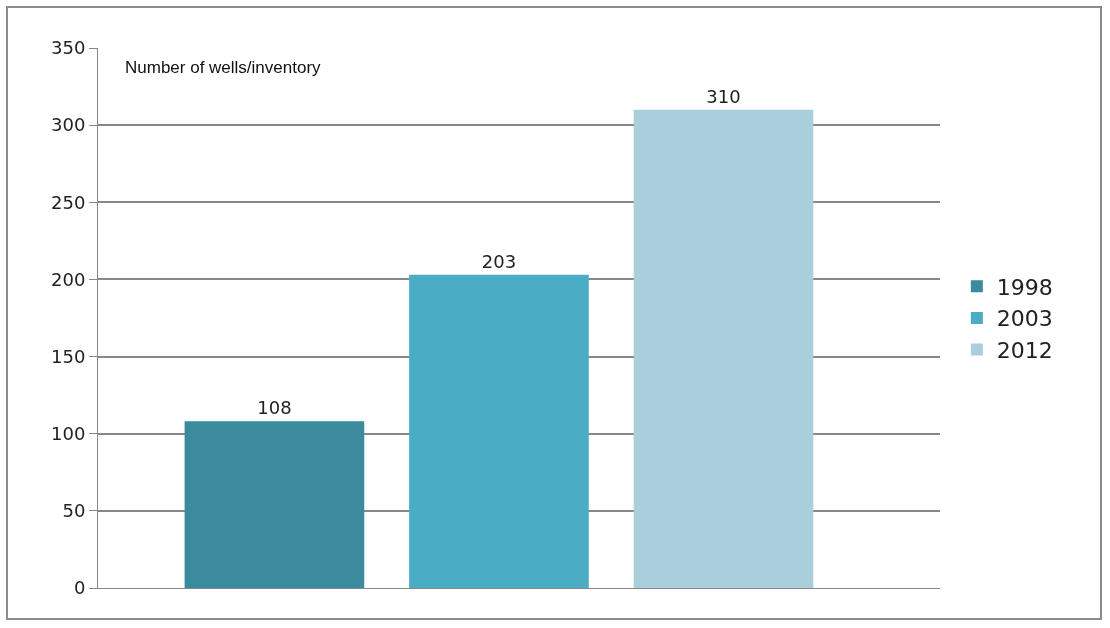 This screenshot has width=1110, height=628. Describe the element at coordinates (68, 202) in the screenshot. I see `y-tick-label: 250` at that location.